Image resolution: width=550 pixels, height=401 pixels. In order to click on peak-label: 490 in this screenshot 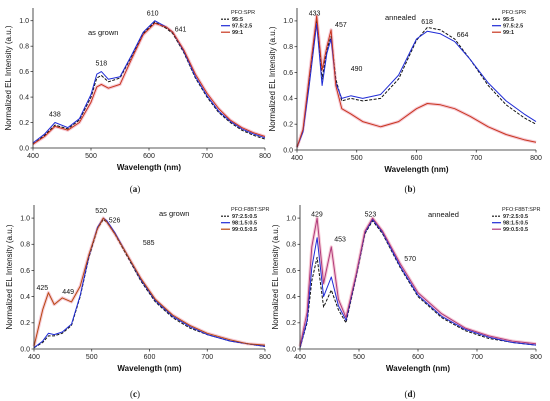, I will do `click(357, 69)`.